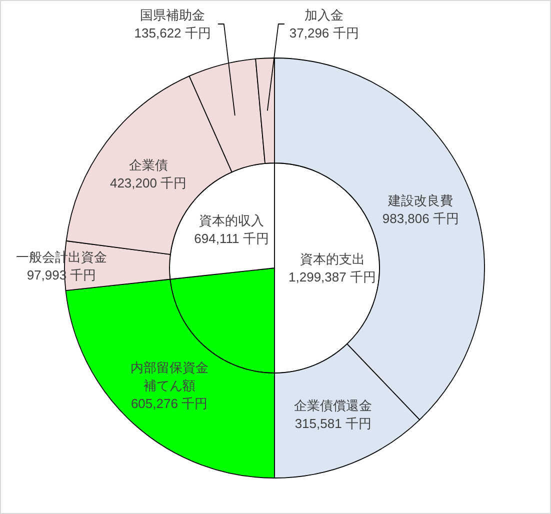  Describe the element at coordinates (169, 403) in the screenshot. I see `data-label: 605,276 千円` at that location.